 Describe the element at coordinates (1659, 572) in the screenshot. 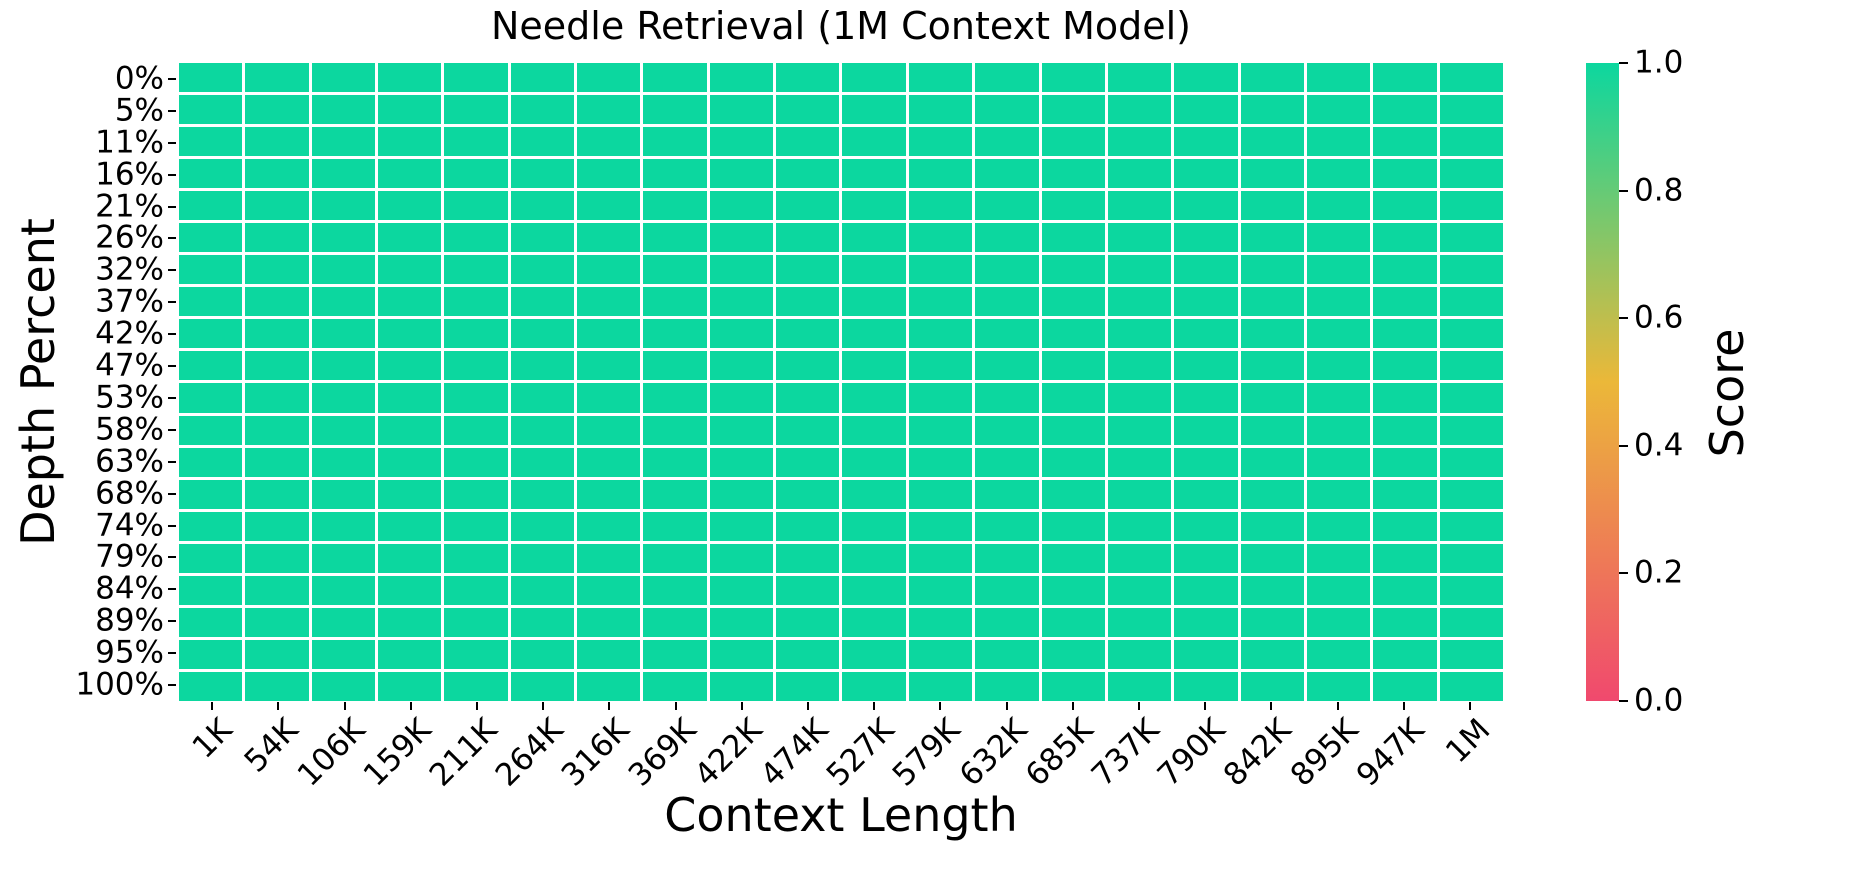

I see `colorbar-tick-label: 0.2` at that location.